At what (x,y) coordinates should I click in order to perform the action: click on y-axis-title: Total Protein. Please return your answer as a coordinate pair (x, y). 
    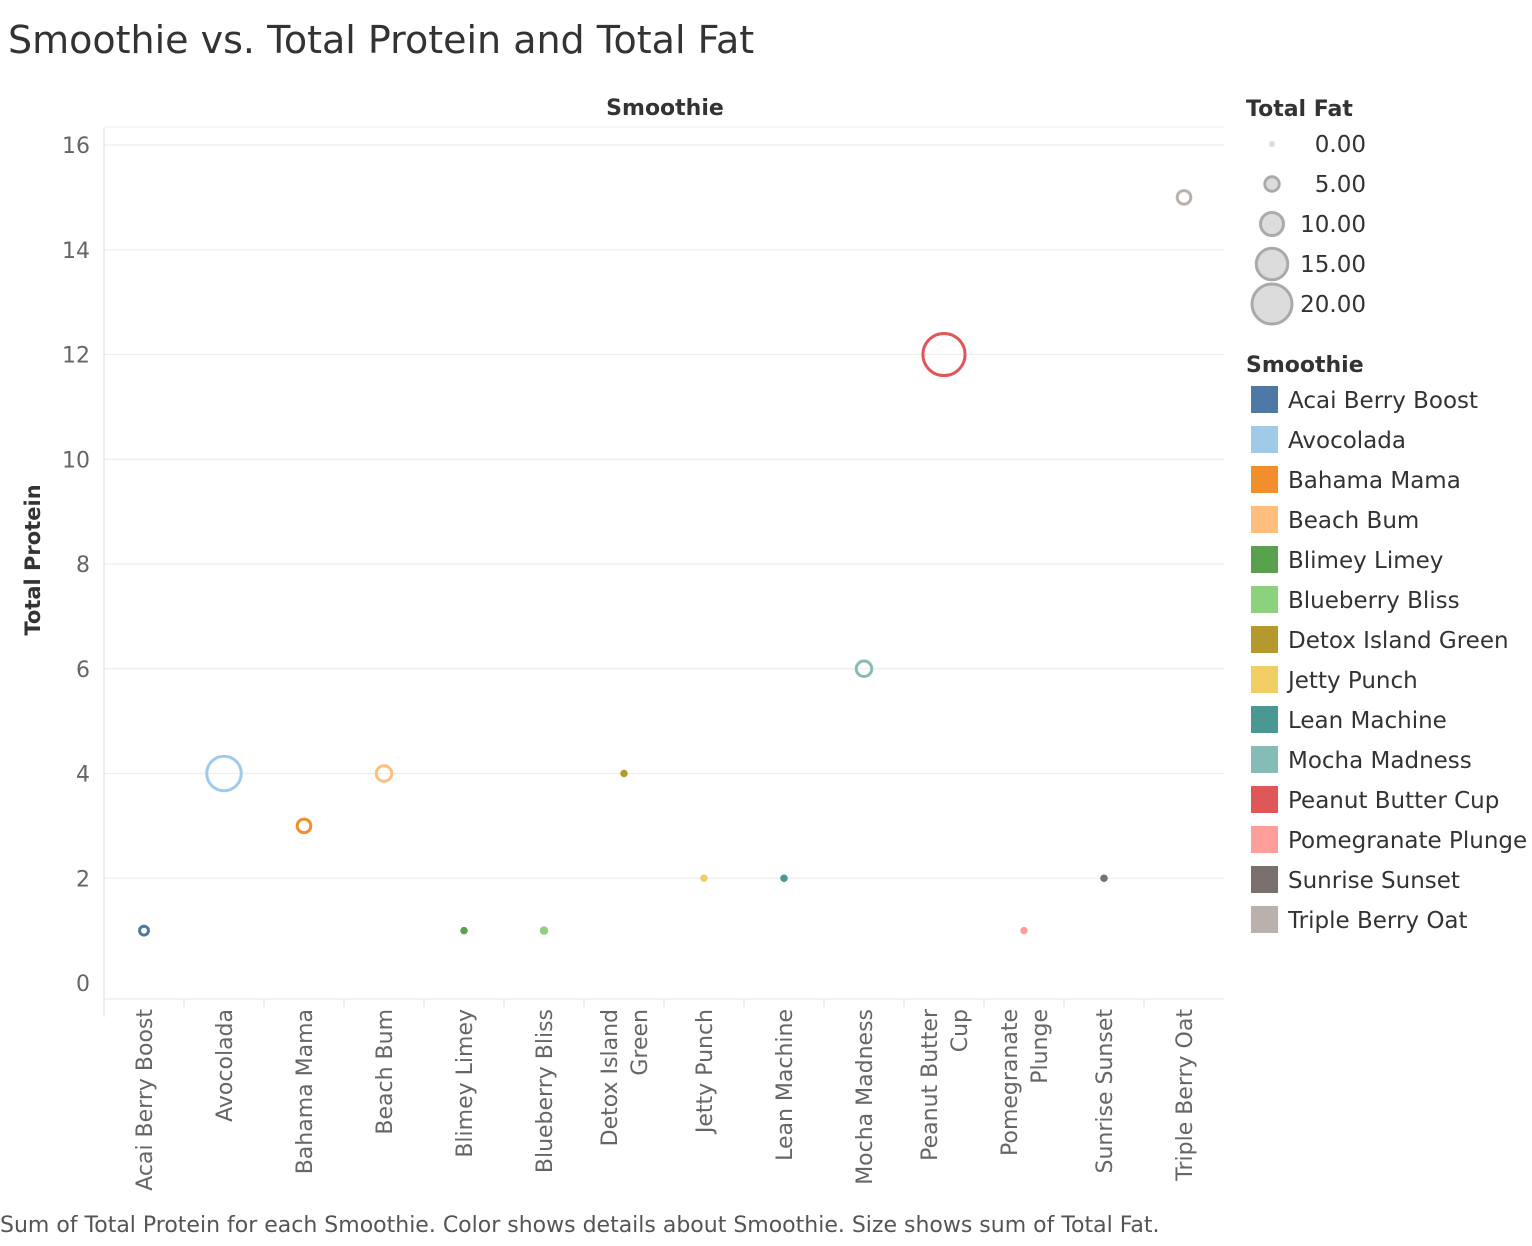
    Looking at the image, I should click on (33, 559).